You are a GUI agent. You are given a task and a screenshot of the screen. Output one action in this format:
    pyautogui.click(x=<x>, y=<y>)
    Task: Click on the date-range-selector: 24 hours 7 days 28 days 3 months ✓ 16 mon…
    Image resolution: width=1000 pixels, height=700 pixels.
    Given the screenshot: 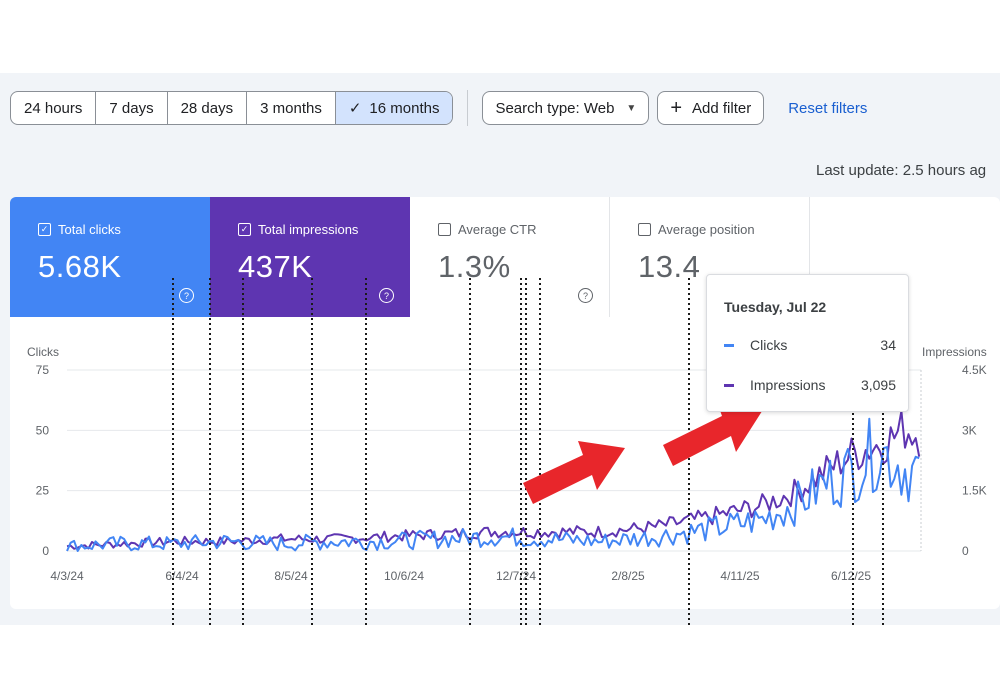 What is the action you would take?
    pyautogui.click(x=232, y=108)
    